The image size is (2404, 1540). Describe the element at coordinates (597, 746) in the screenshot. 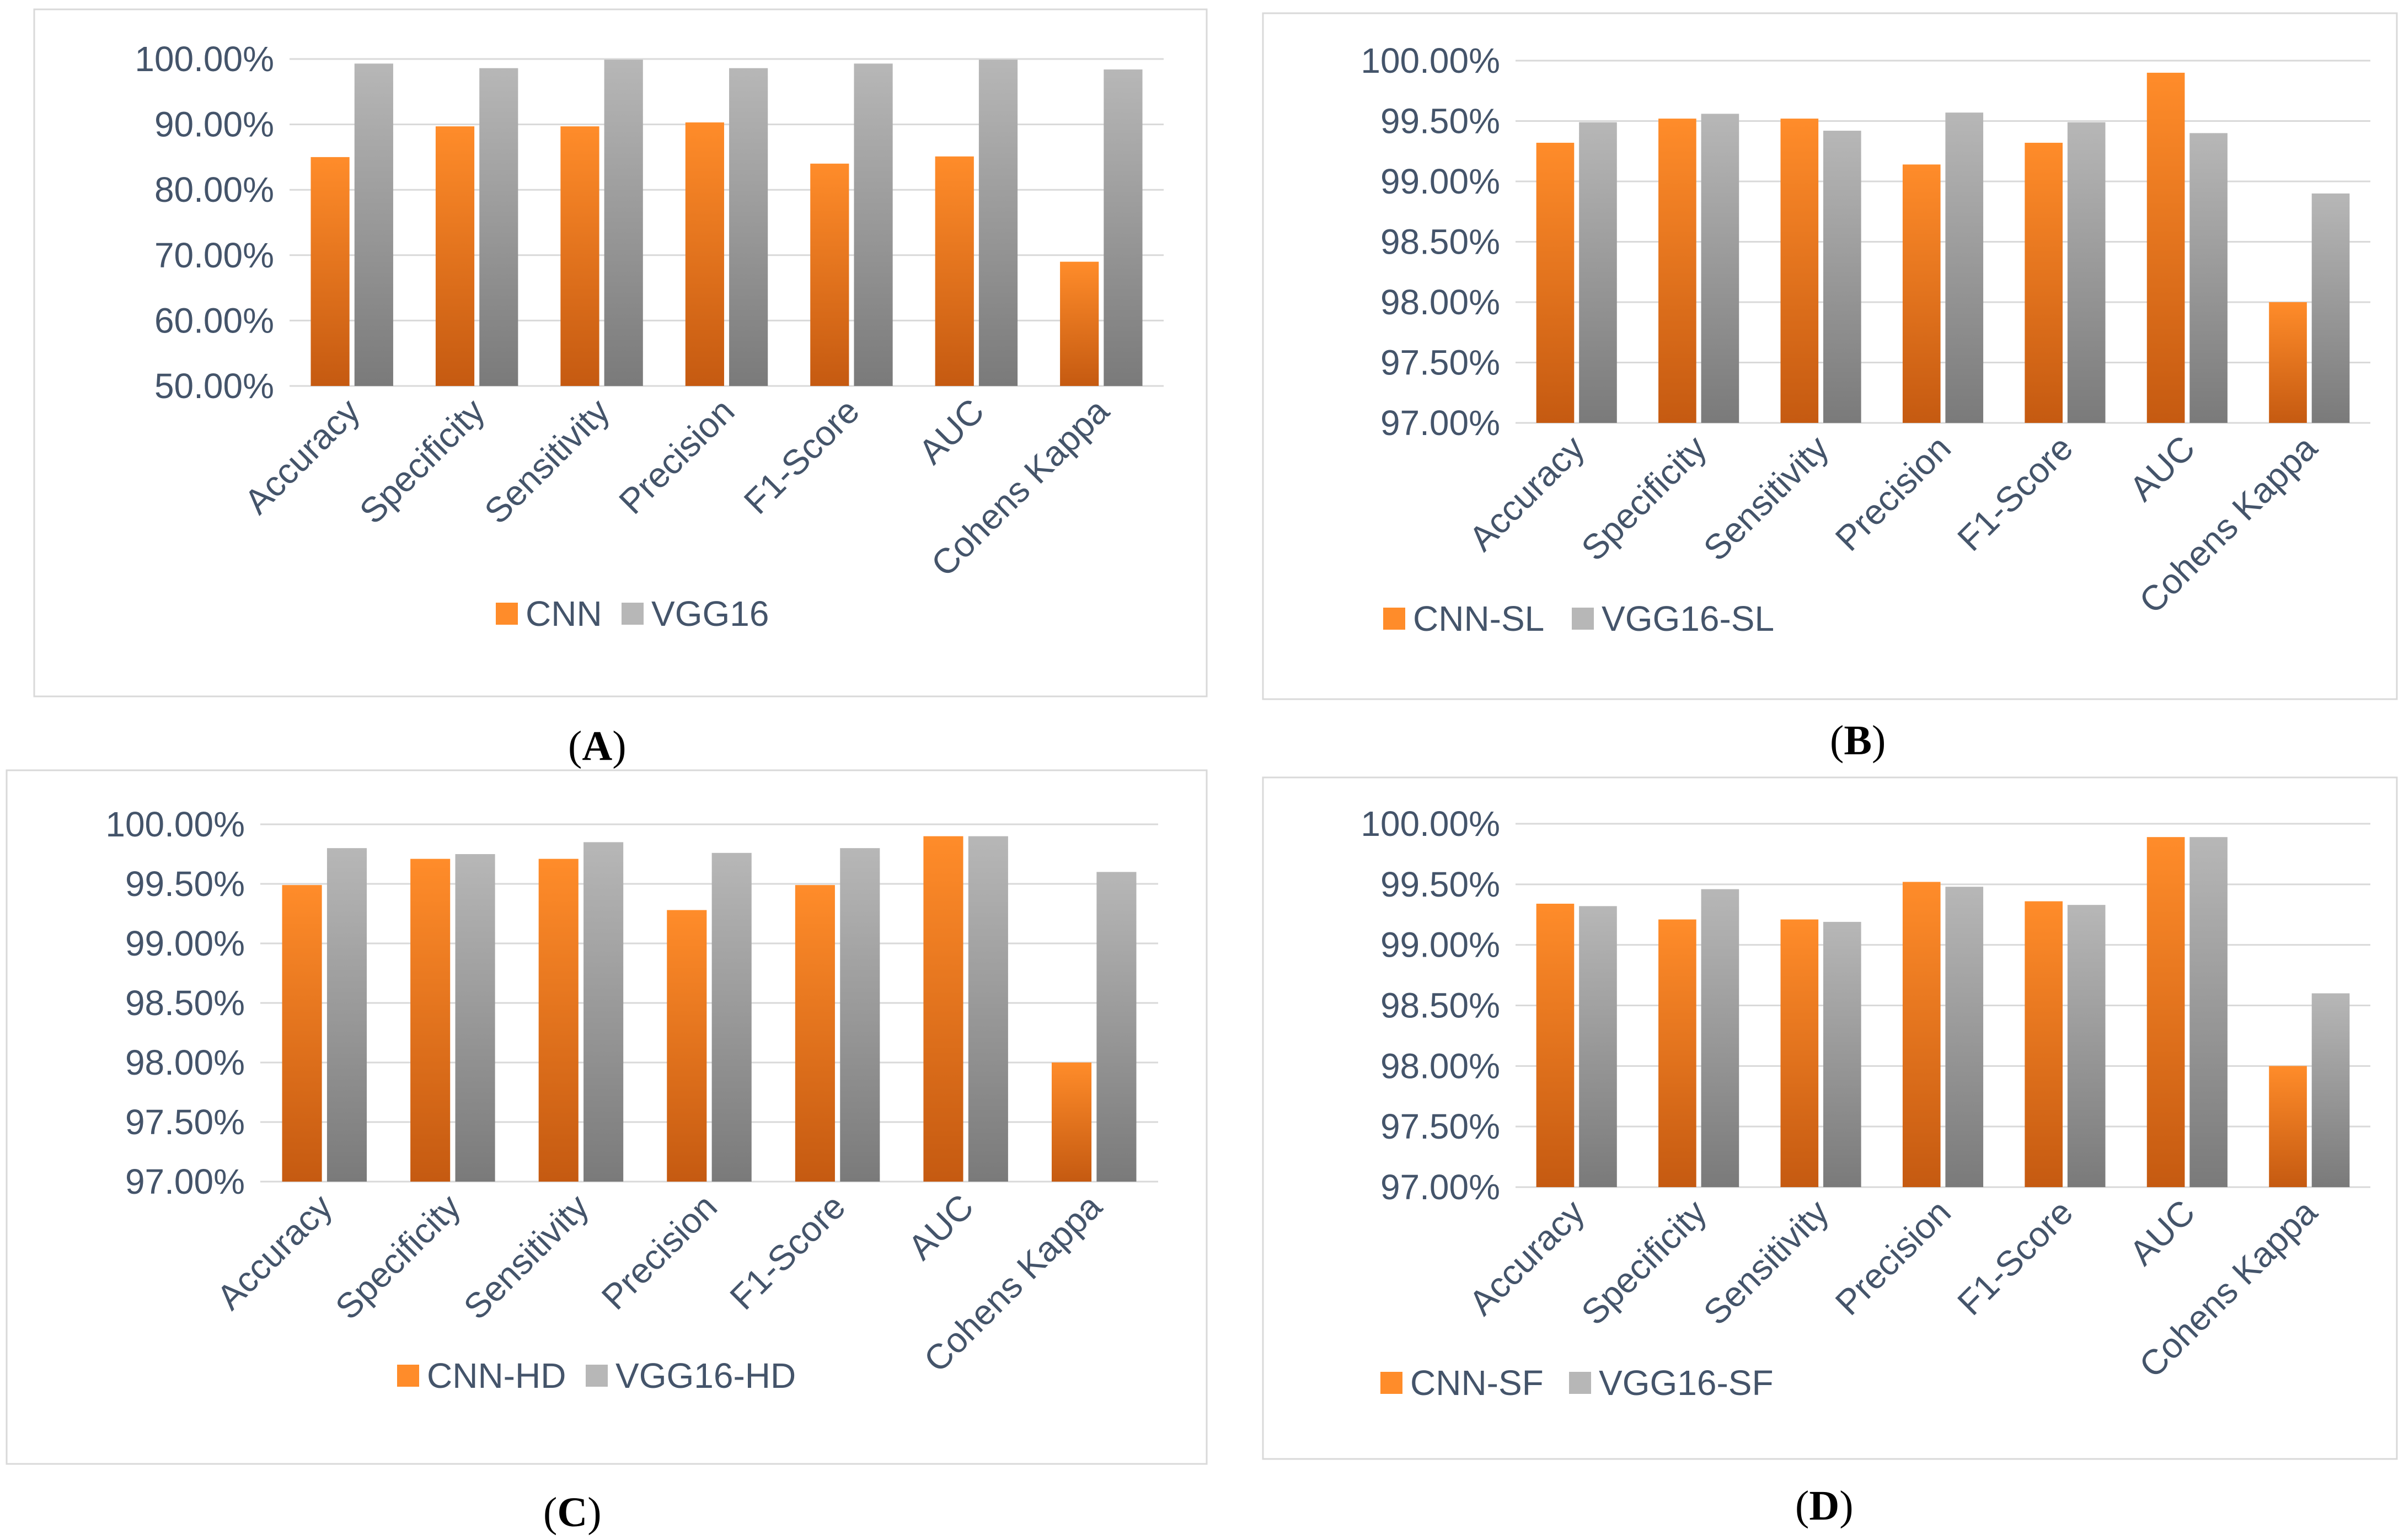

I see `caption-a: (A)` at that location.